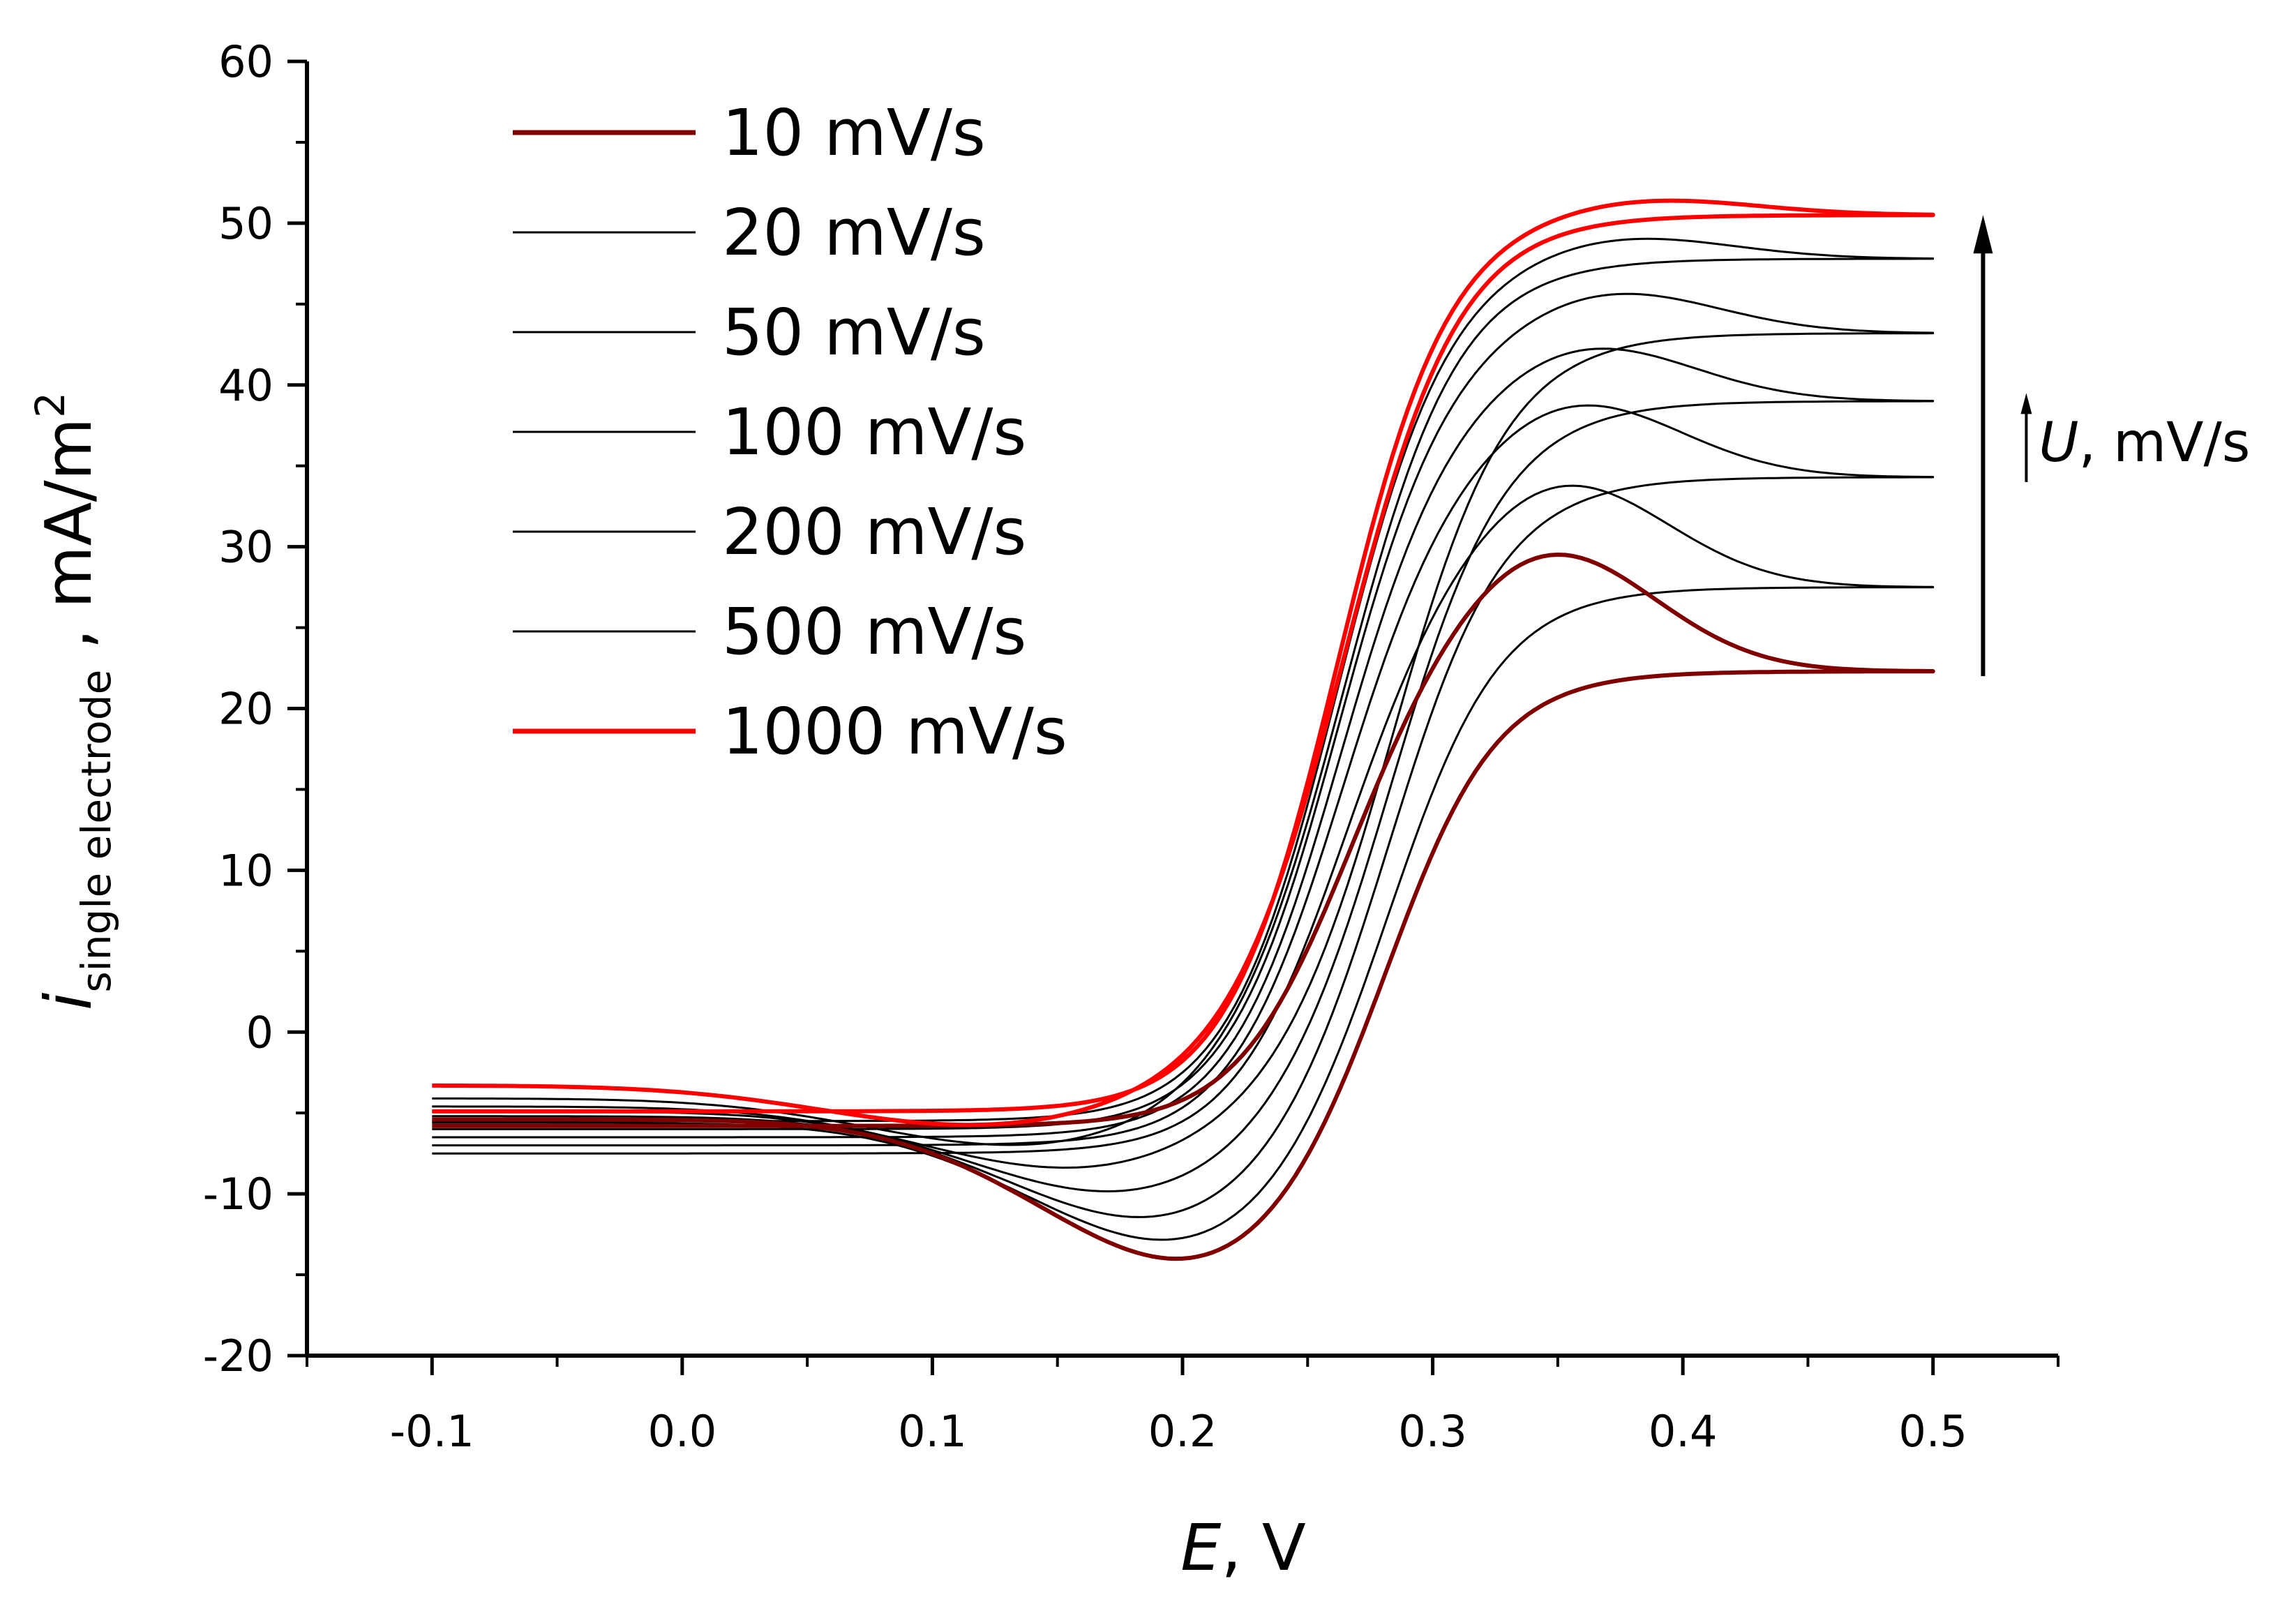  Describe the element at coordinates (1200, 1548) in the screenshot. I see `x-axis-symbol: E` at that location.